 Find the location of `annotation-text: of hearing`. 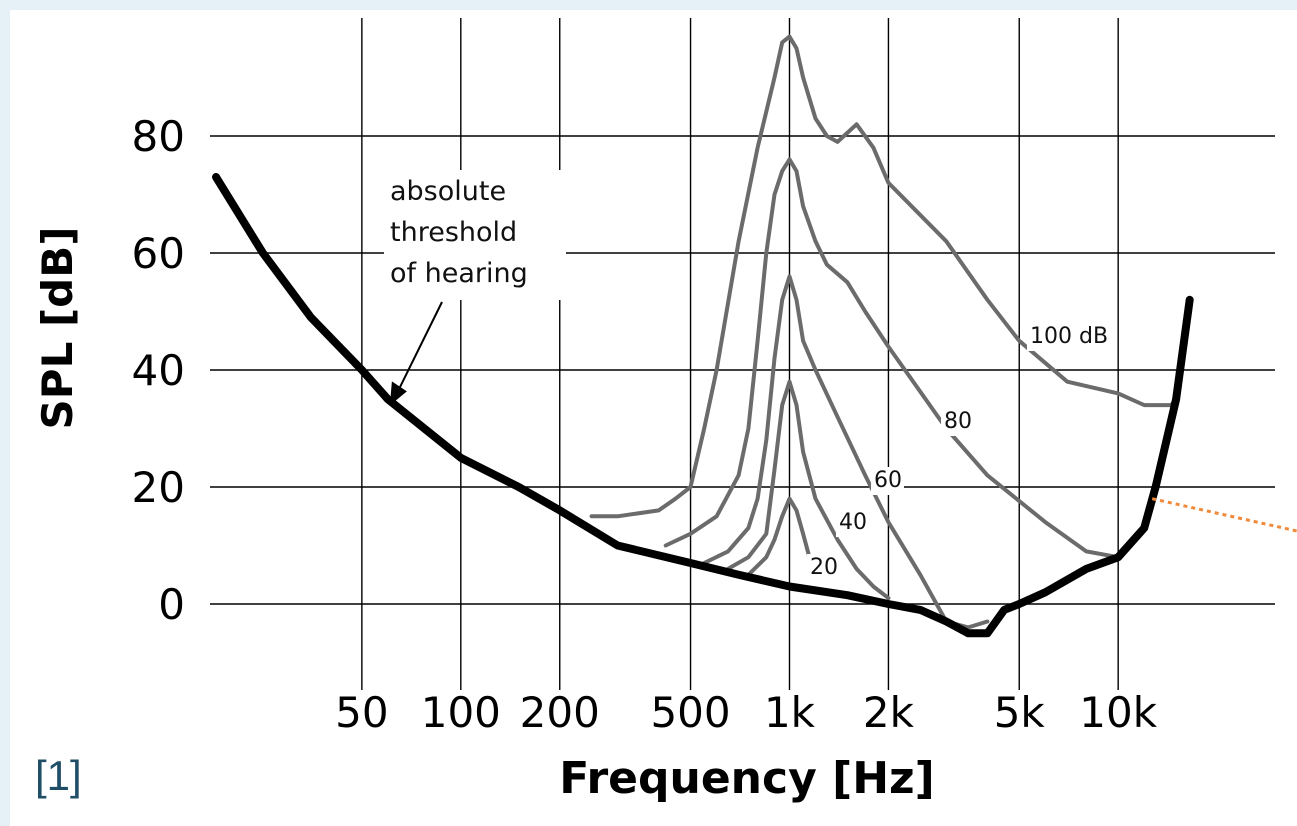

annotation-text: of hearing is located at coordinates (459, 273).